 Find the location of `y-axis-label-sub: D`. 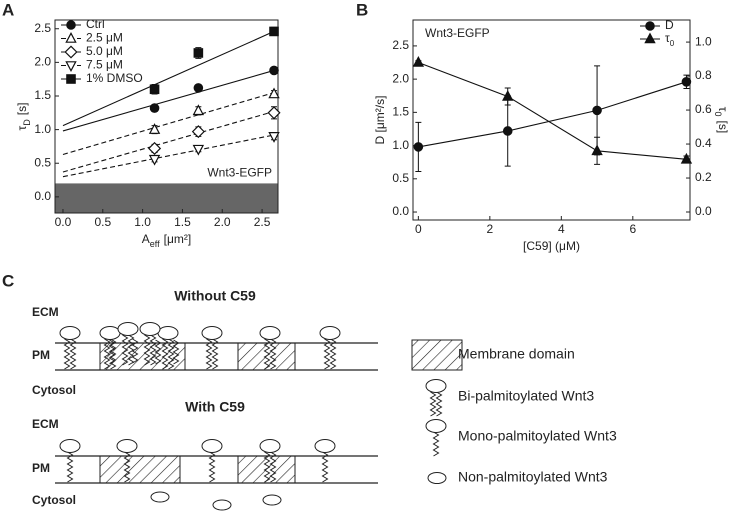

y-axis-label-sub: D is located at coordinates (27, 122).